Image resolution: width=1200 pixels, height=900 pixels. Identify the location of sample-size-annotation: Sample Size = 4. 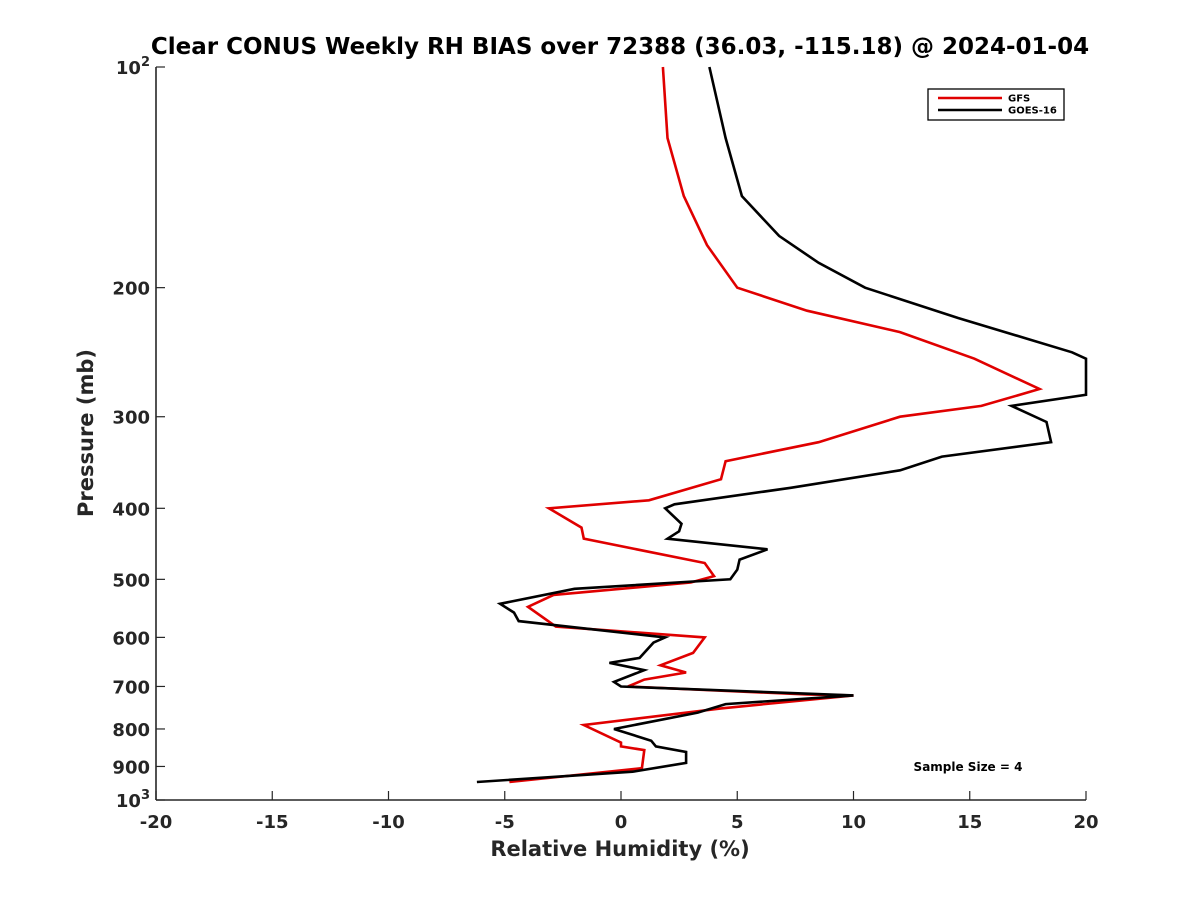
(968, 767).